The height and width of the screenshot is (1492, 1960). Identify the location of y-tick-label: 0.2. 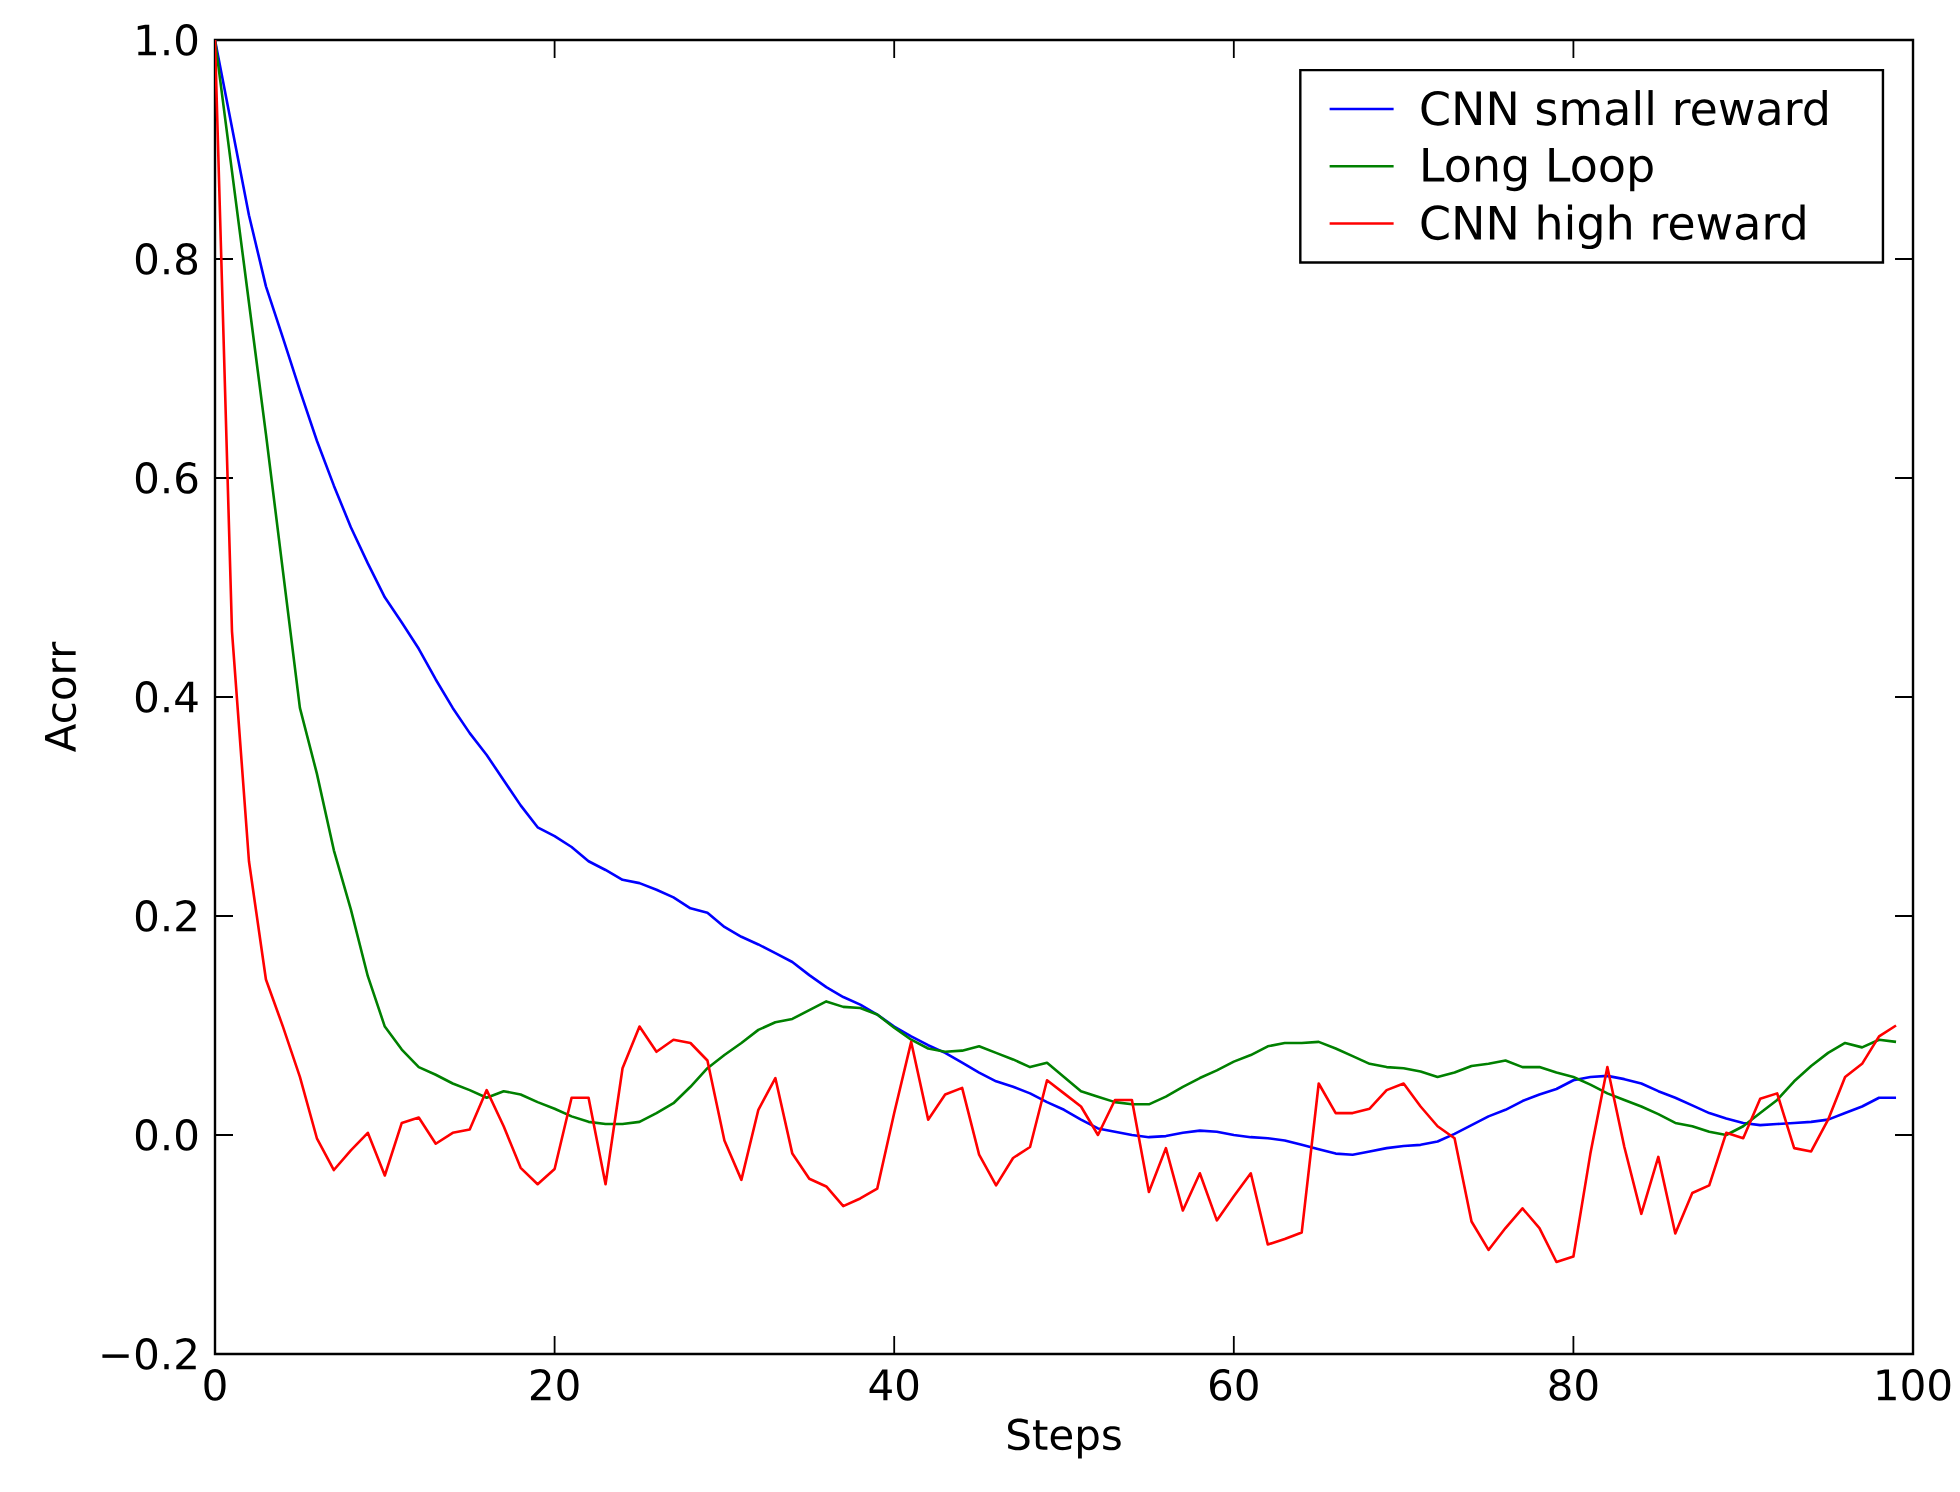
(165, 916).